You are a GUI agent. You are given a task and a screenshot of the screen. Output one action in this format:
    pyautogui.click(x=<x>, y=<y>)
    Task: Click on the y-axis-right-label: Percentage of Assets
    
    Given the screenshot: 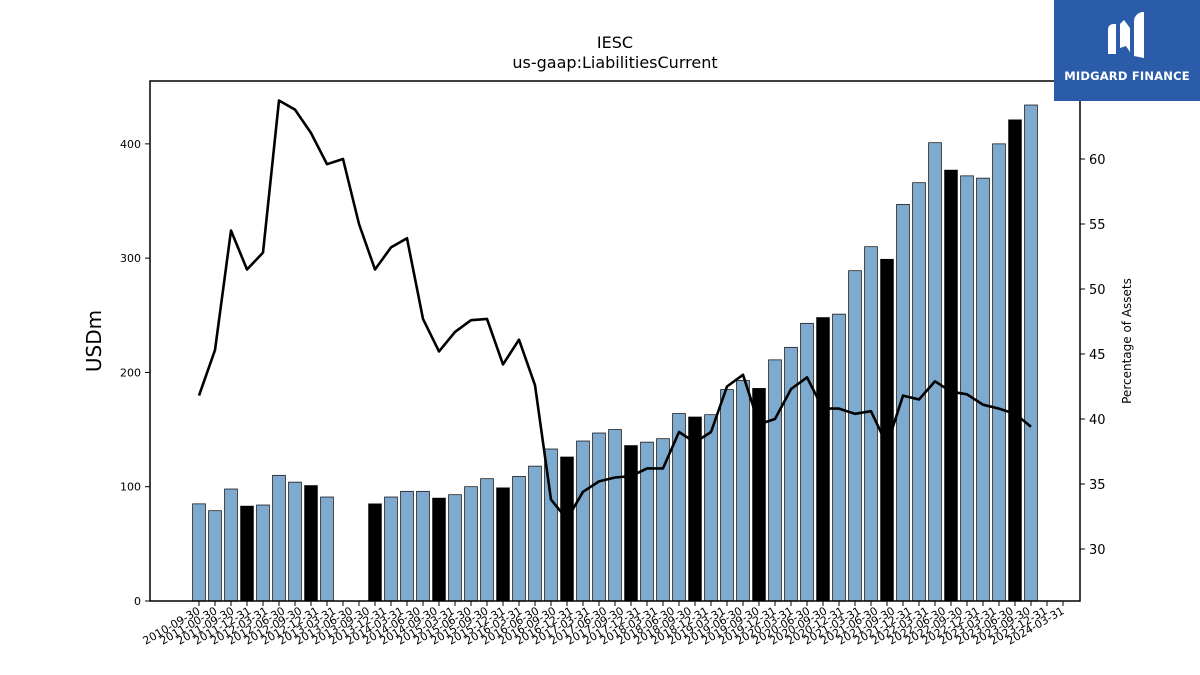 What is the action you would take?
    pyautogui.click(x=1127, y=341)
    